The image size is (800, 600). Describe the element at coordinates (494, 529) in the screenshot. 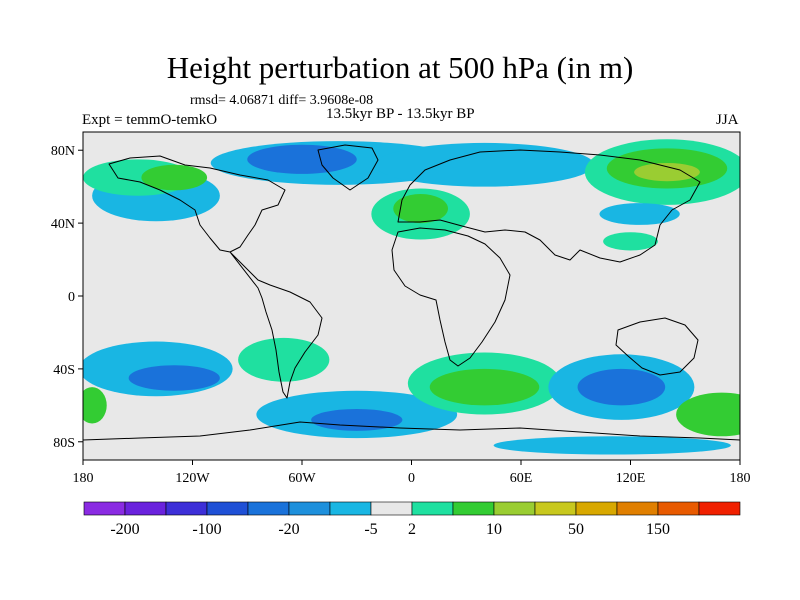

I see `colorbar-label: 10` at that location.